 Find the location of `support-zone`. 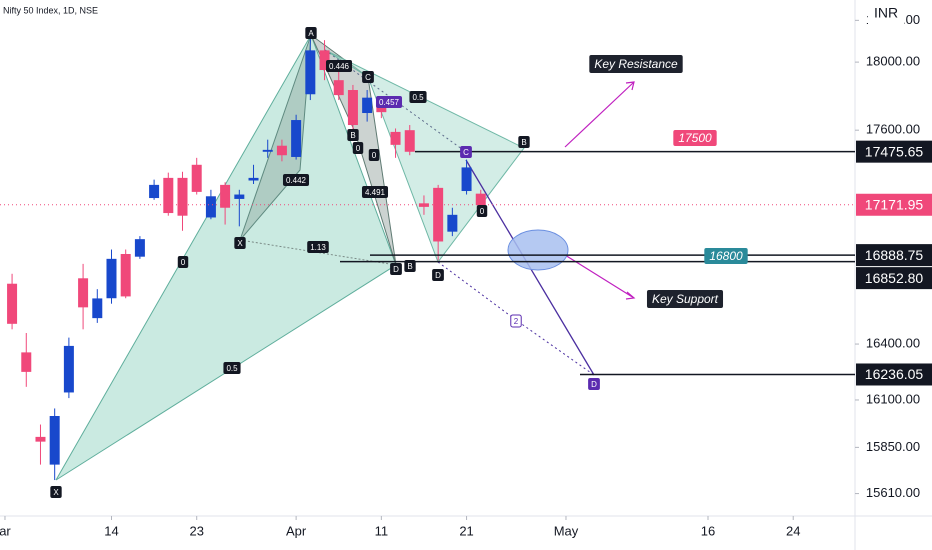

support-zone is located at coordinates (538, 250).